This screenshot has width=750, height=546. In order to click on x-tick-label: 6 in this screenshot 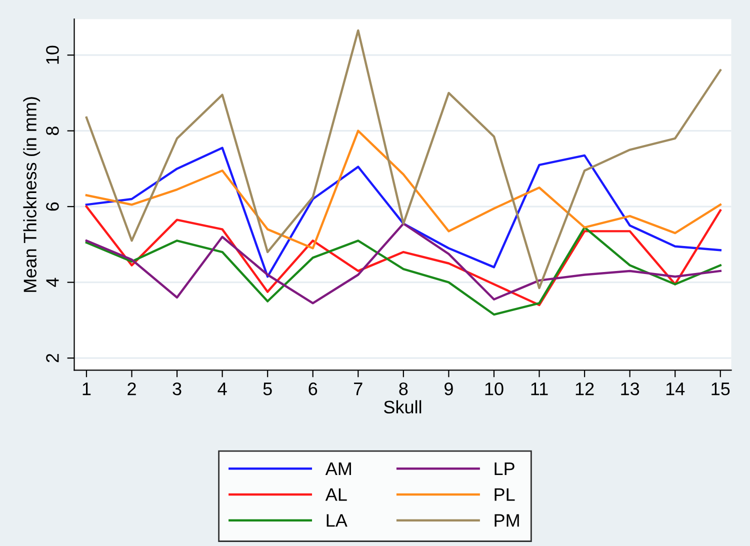, I will do `click(313, 389)`.